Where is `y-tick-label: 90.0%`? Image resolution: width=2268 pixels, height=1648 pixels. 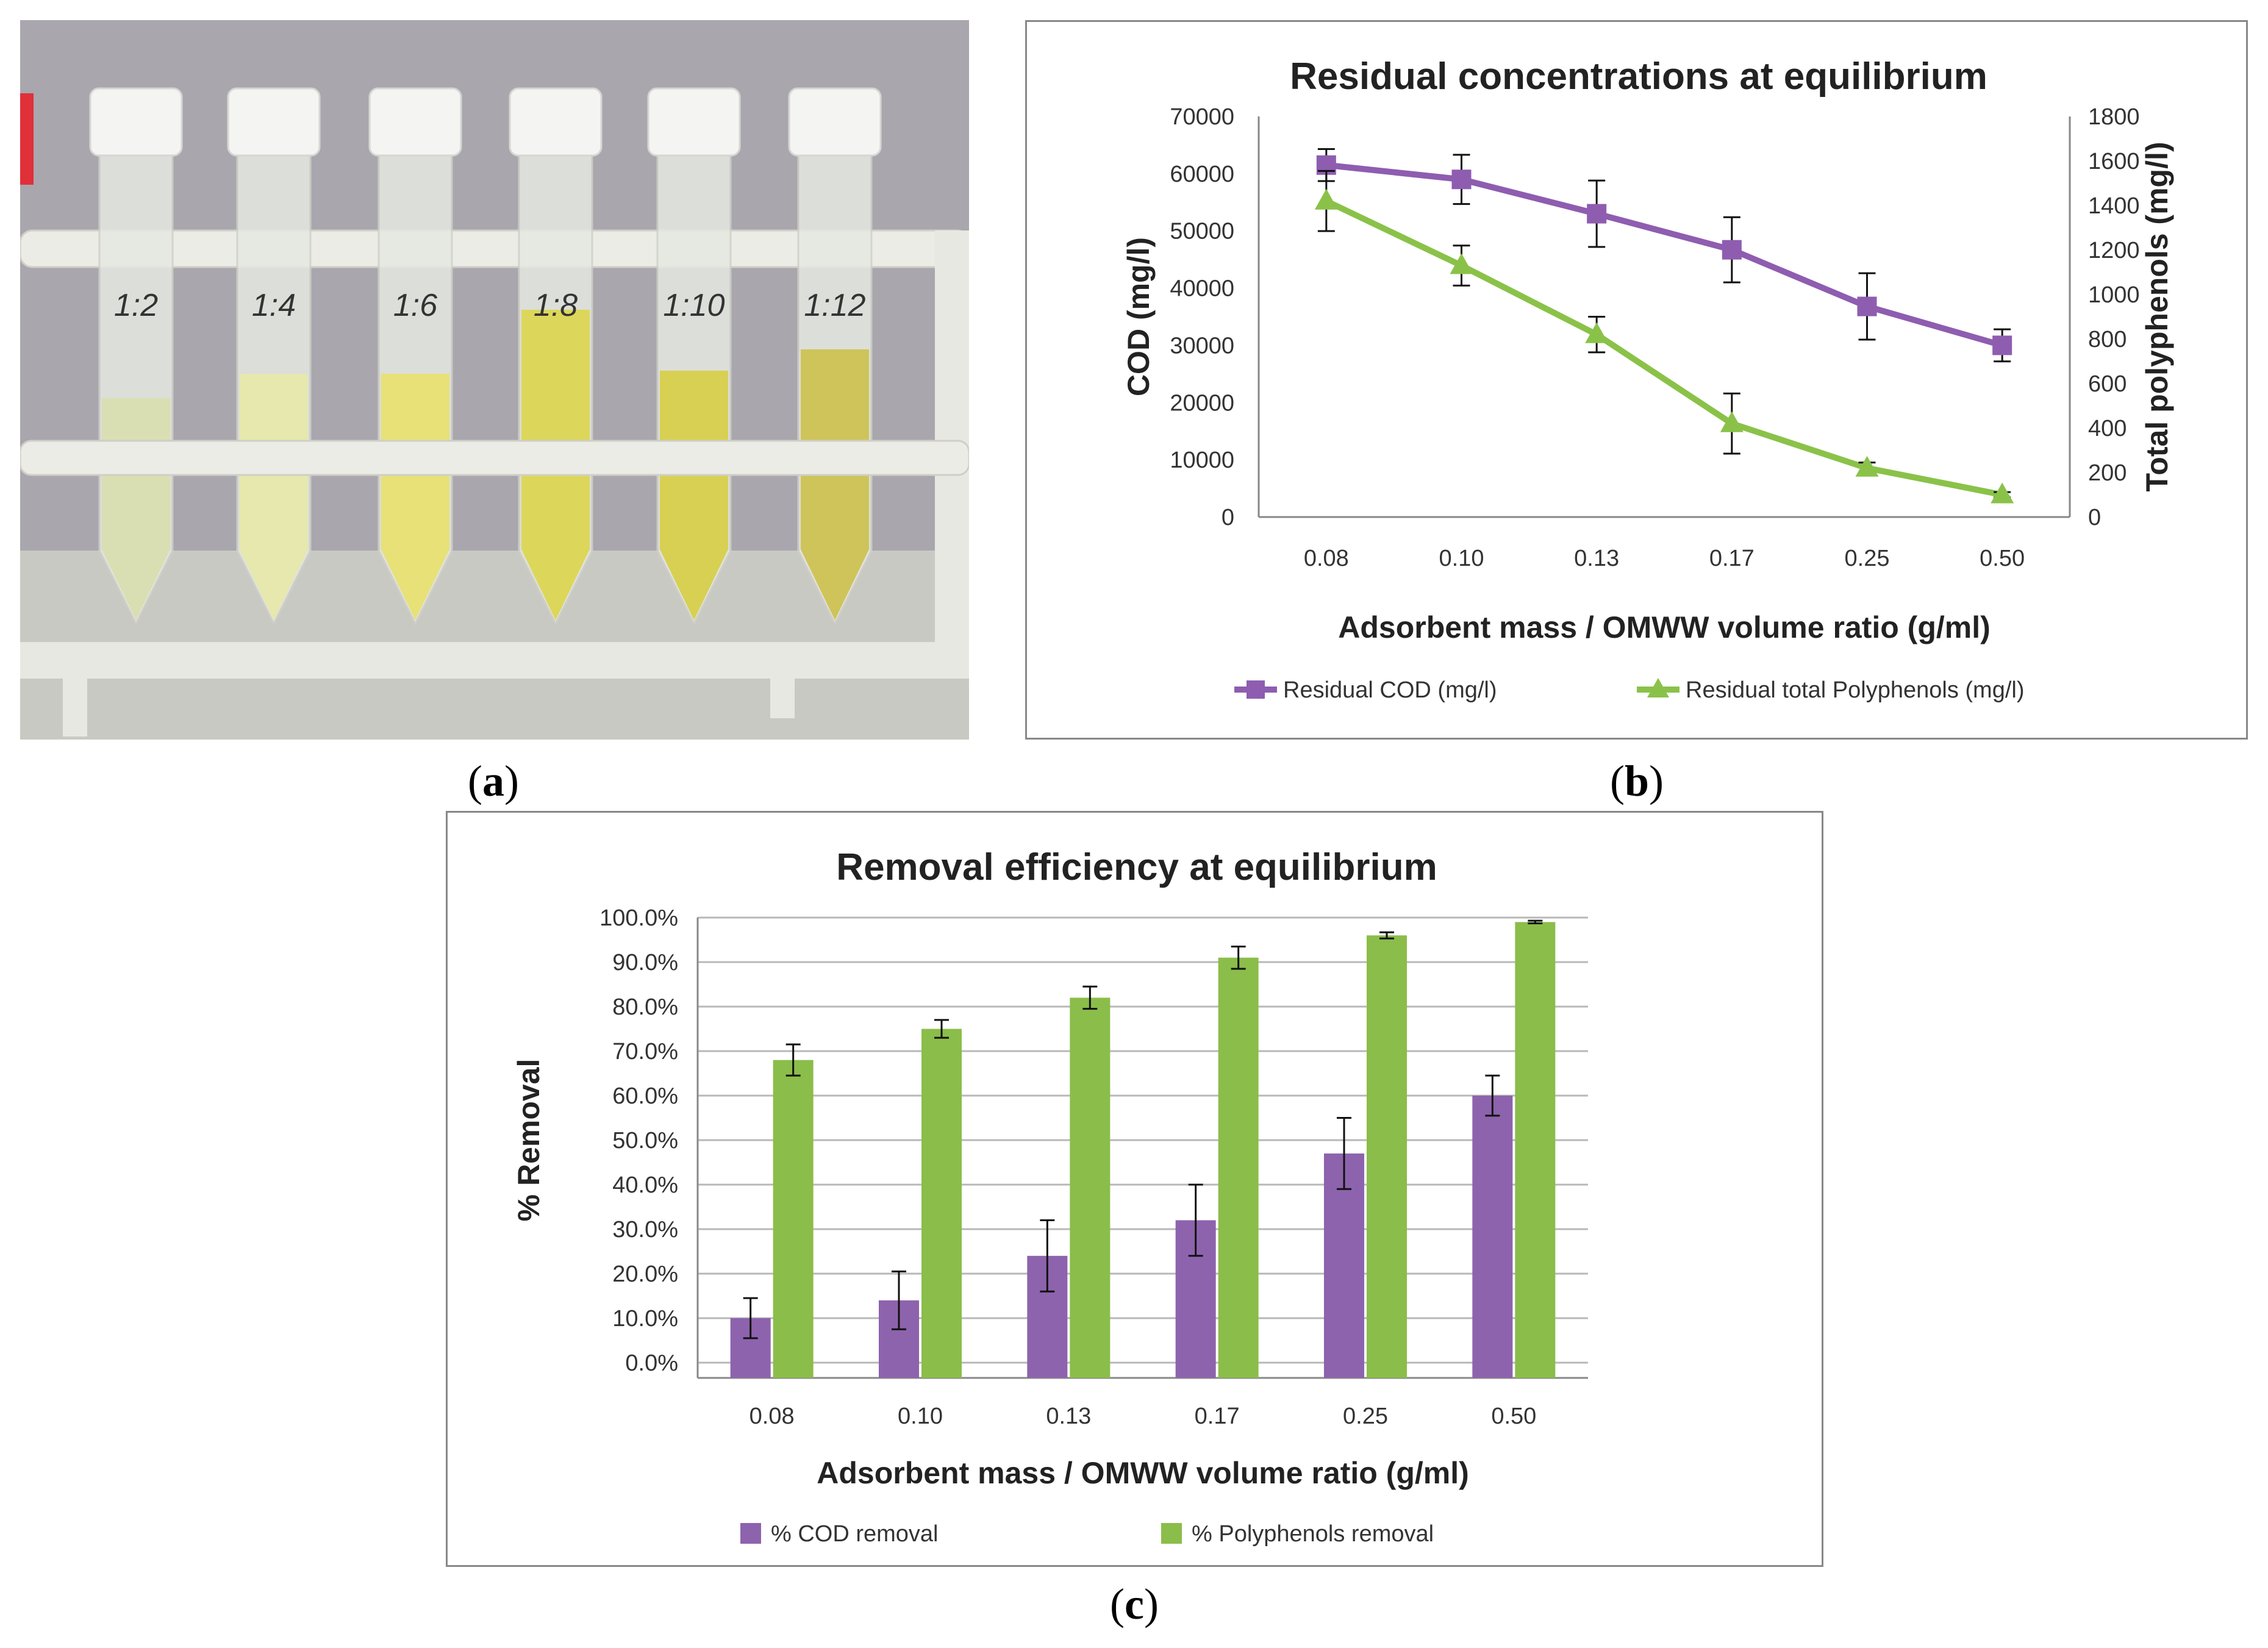 y-tick-label: 90.0% is located at coordinates (645, 963).